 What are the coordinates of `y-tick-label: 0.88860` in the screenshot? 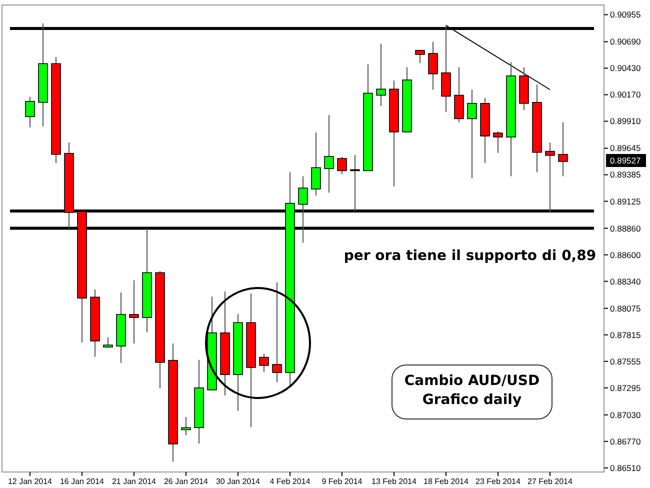 It's located at (625, 228).